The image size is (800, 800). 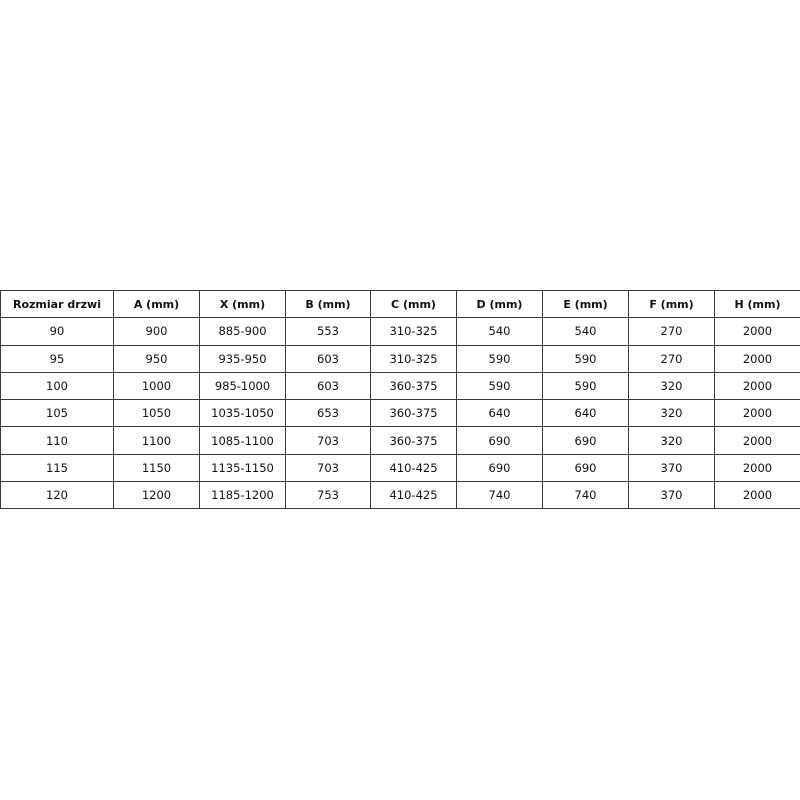 What do you see at coordinates (242, 495) in the screenshot?
I see `table-cell: 1185-1200` at bounding box center [242, 495].